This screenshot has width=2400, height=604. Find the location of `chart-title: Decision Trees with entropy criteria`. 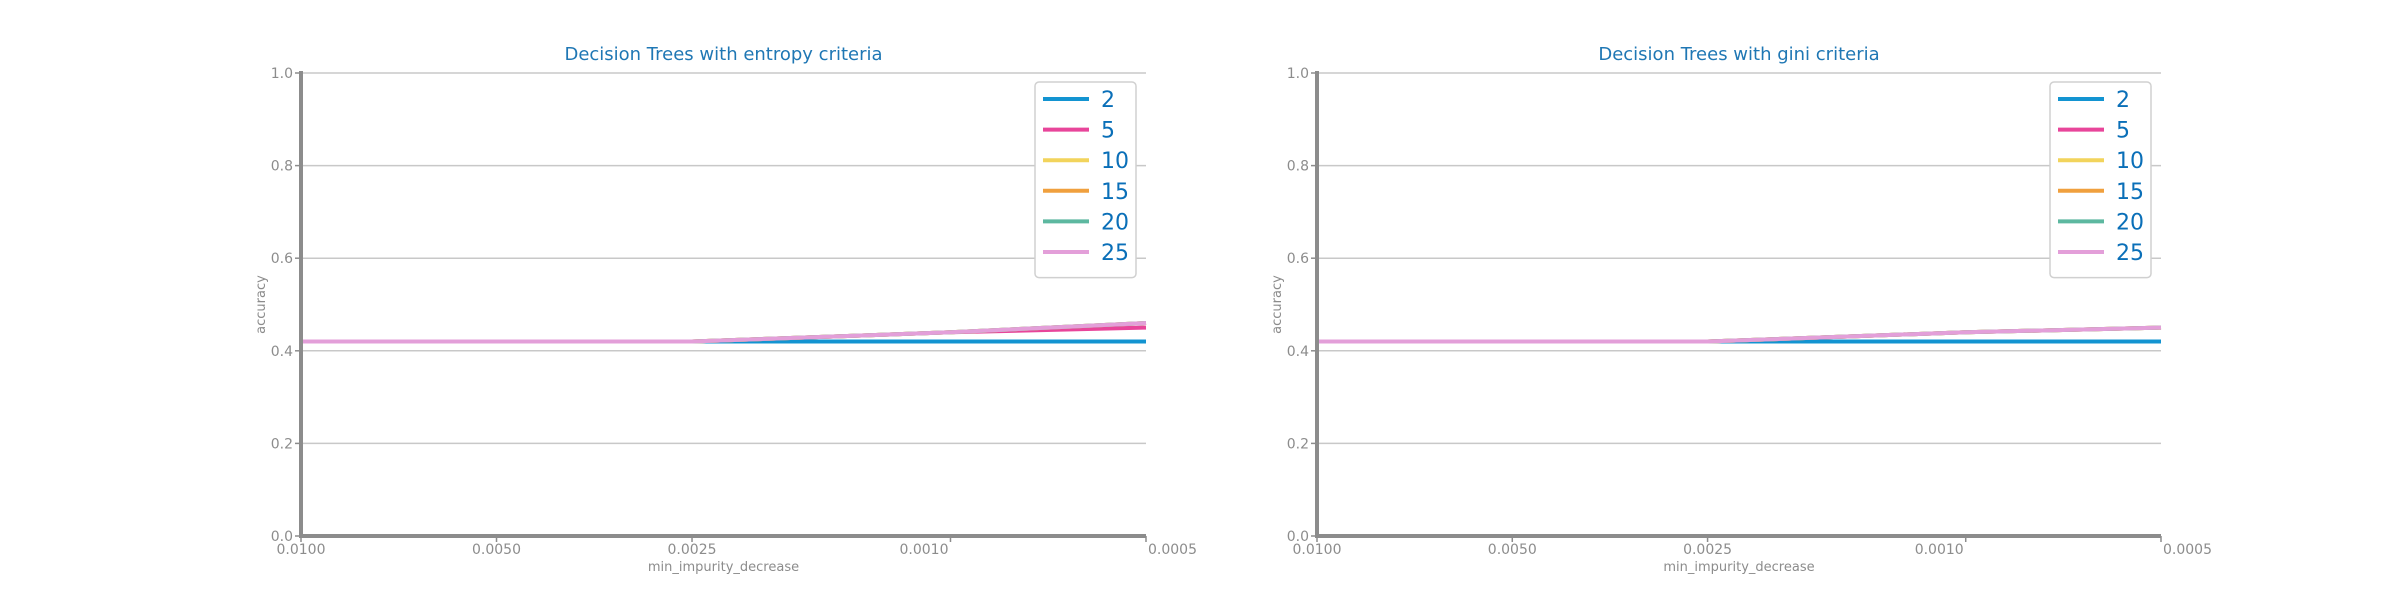

chart-title: Decision Trees with entropy criteria is located at coordinates (723, 54).